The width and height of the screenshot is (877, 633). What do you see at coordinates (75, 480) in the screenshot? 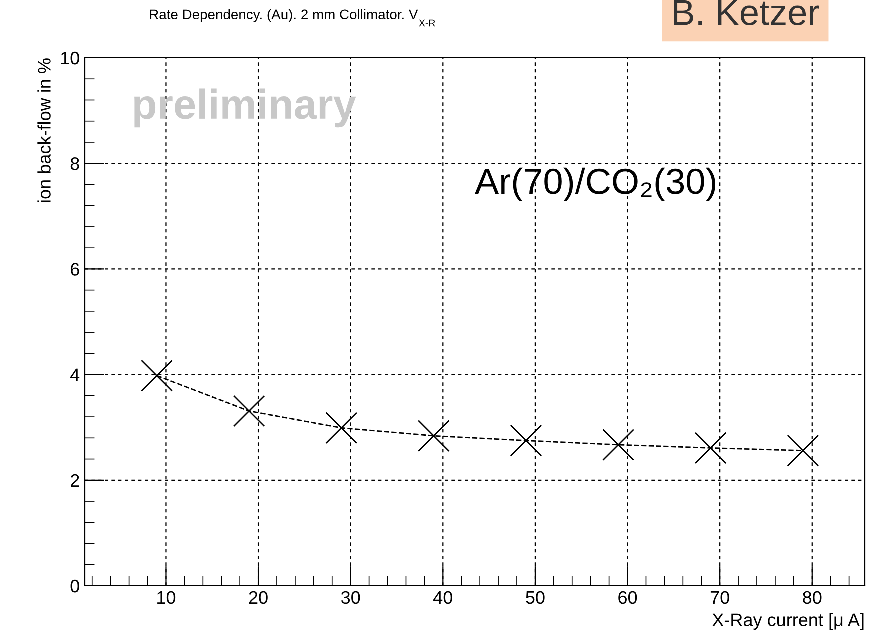
I see `y-tick-label: 2` at bounding box center [75, 480].